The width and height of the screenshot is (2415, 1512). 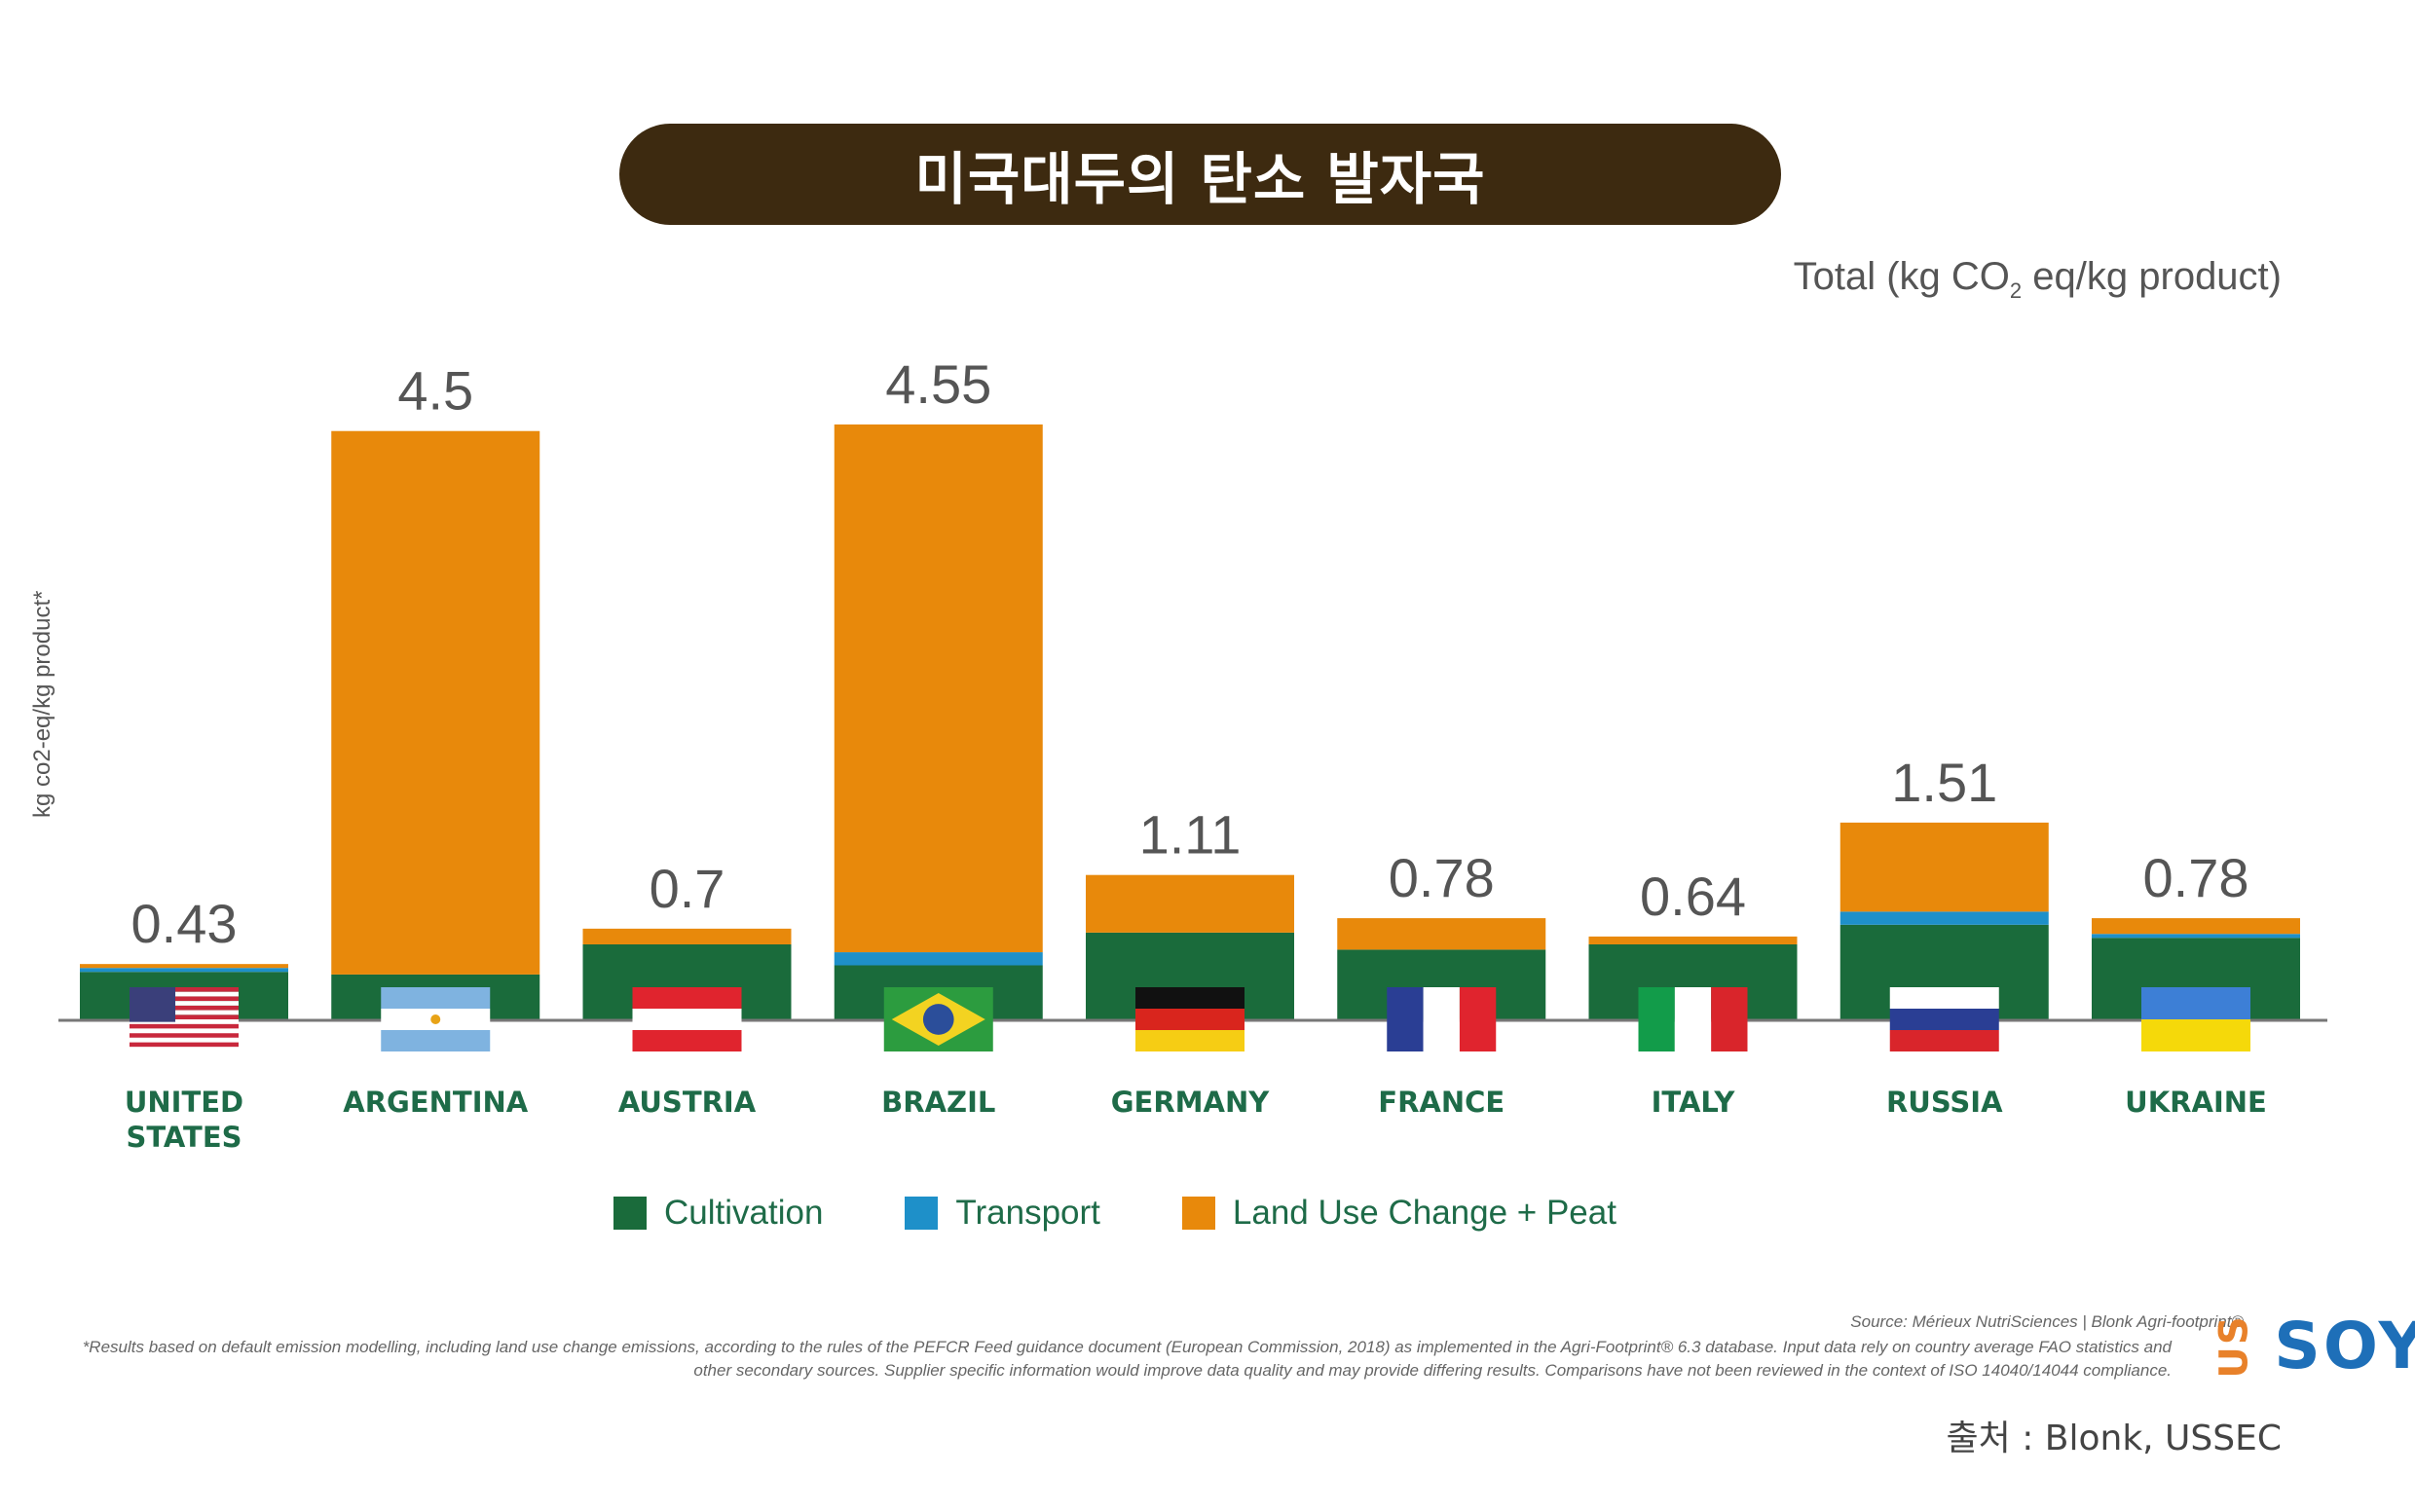 What do you see at coordinates (1405, 1019) in the screenshot?
I see `france-flag-left` at bounding box center [1405, 1019].